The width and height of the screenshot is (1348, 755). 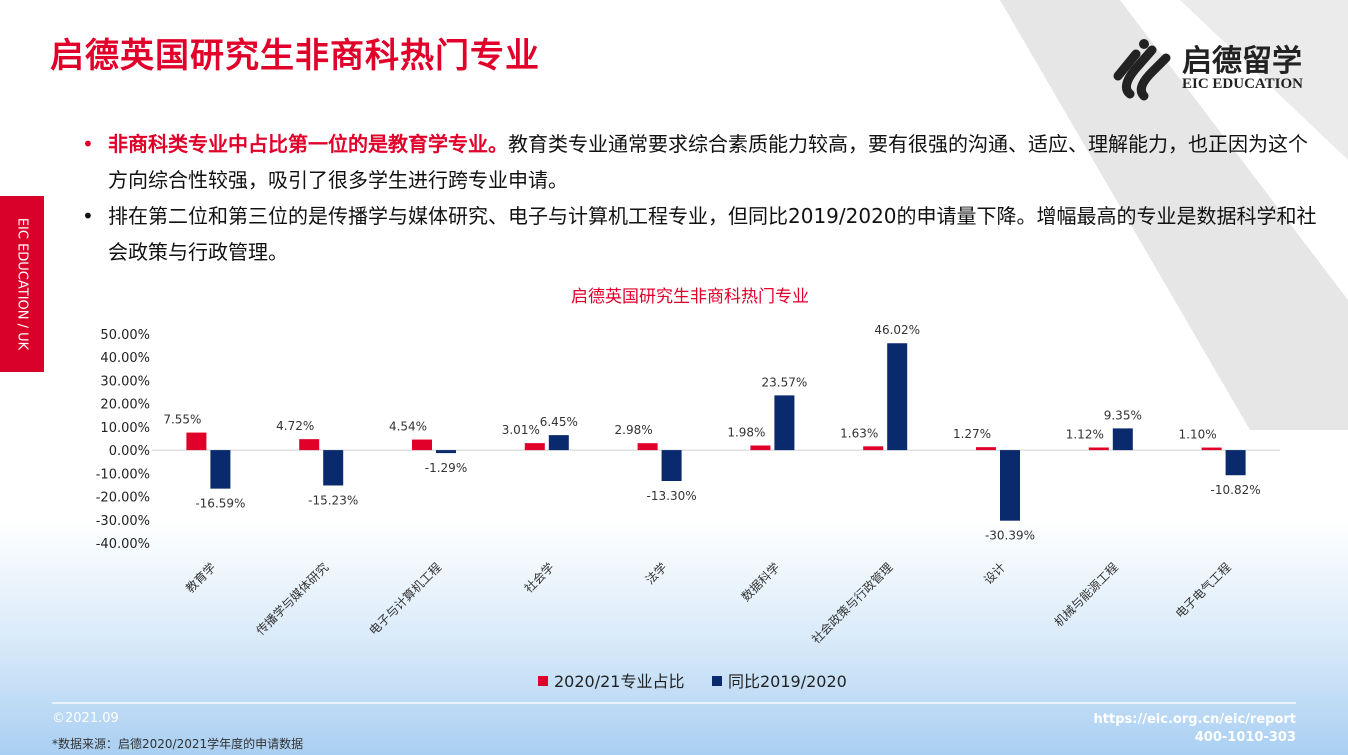 What do you see at coordinates (760, 582) in the screenshot?
I see `x-tick-label: 数据科学` at bounding box center [760, 582].